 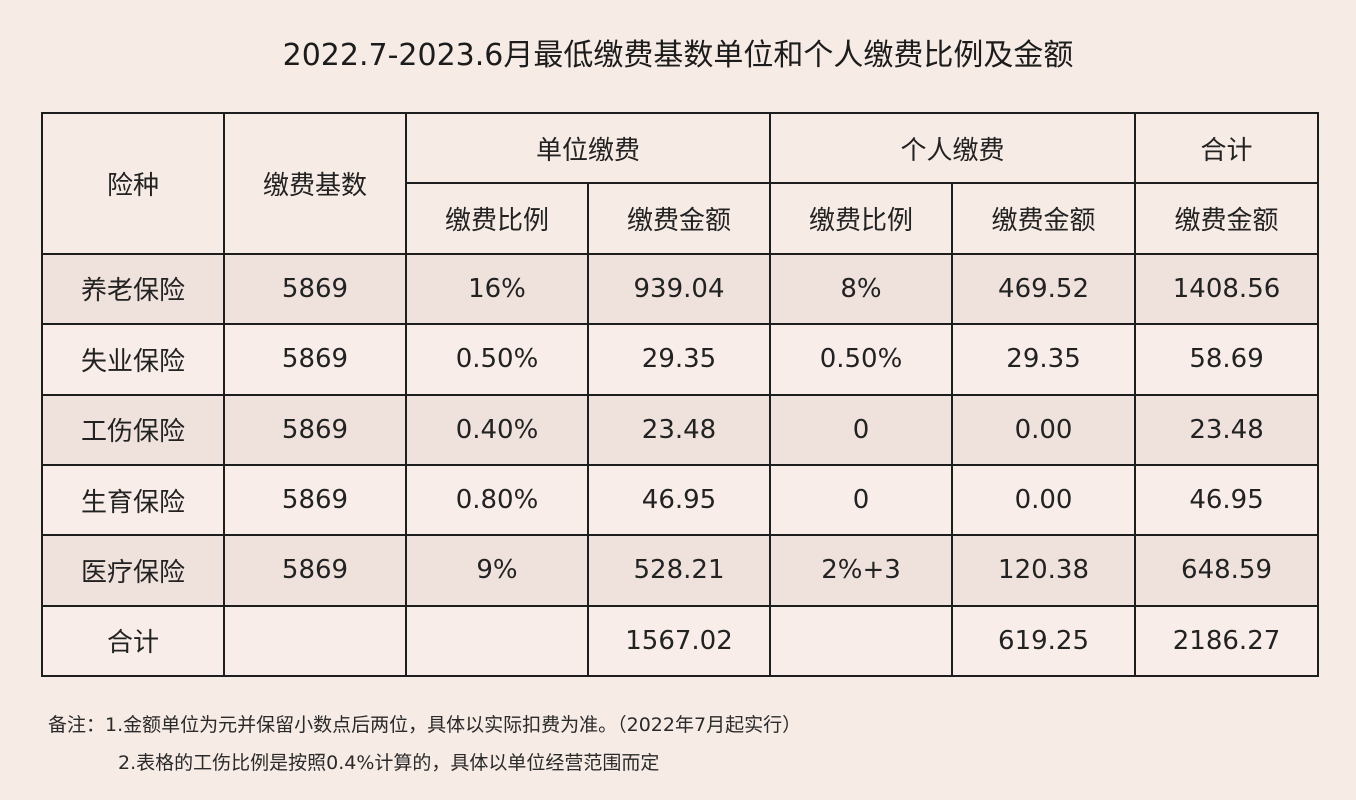 What do you see at coordinates (1227, 641) in the screenshot?
I see `grand-total: 2186.27` at bounding box center [1227, 641].